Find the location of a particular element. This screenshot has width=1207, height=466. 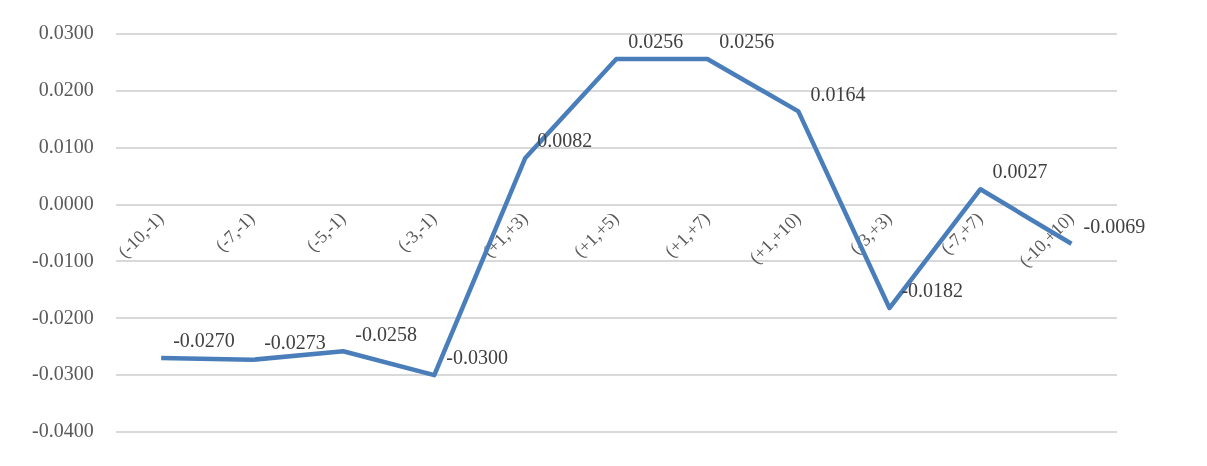

data-label: -0.0258 is located at coordinates (386, 333).